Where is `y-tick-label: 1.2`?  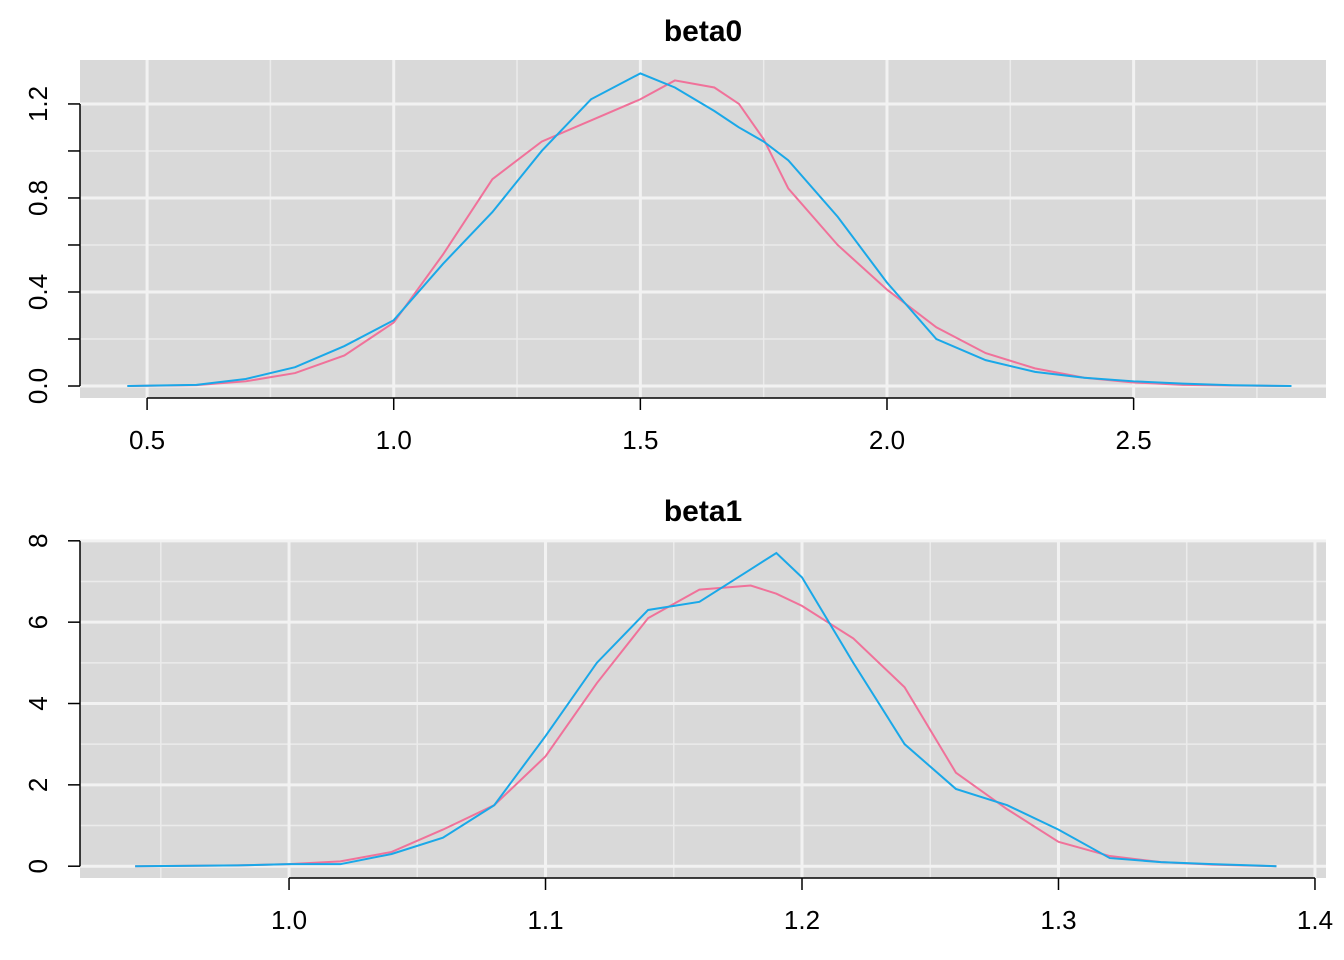
y-tick-label: 1.2 is located at coordinates (38, 104).